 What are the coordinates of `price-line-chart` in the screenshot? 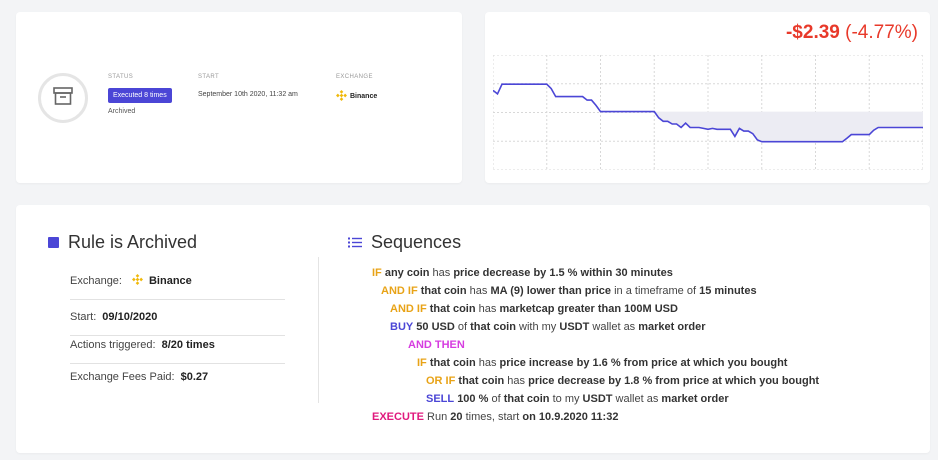 It's located at (708, 112).